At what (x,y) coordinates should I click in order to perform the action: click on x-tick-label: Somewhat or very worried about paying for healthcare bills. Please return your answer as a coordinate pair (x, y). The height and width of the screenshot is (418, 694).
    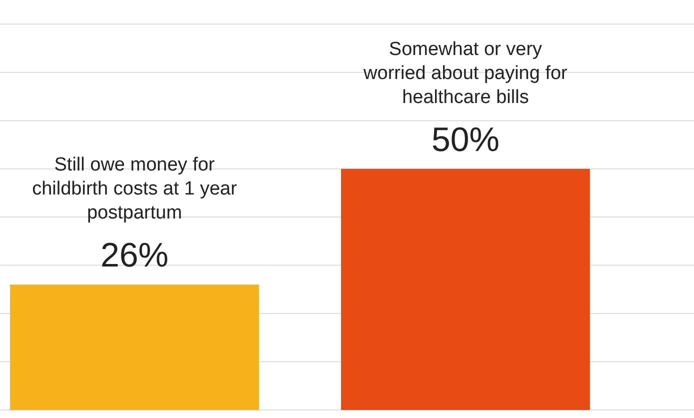
    Looking at the image, I should click on (465, 73).